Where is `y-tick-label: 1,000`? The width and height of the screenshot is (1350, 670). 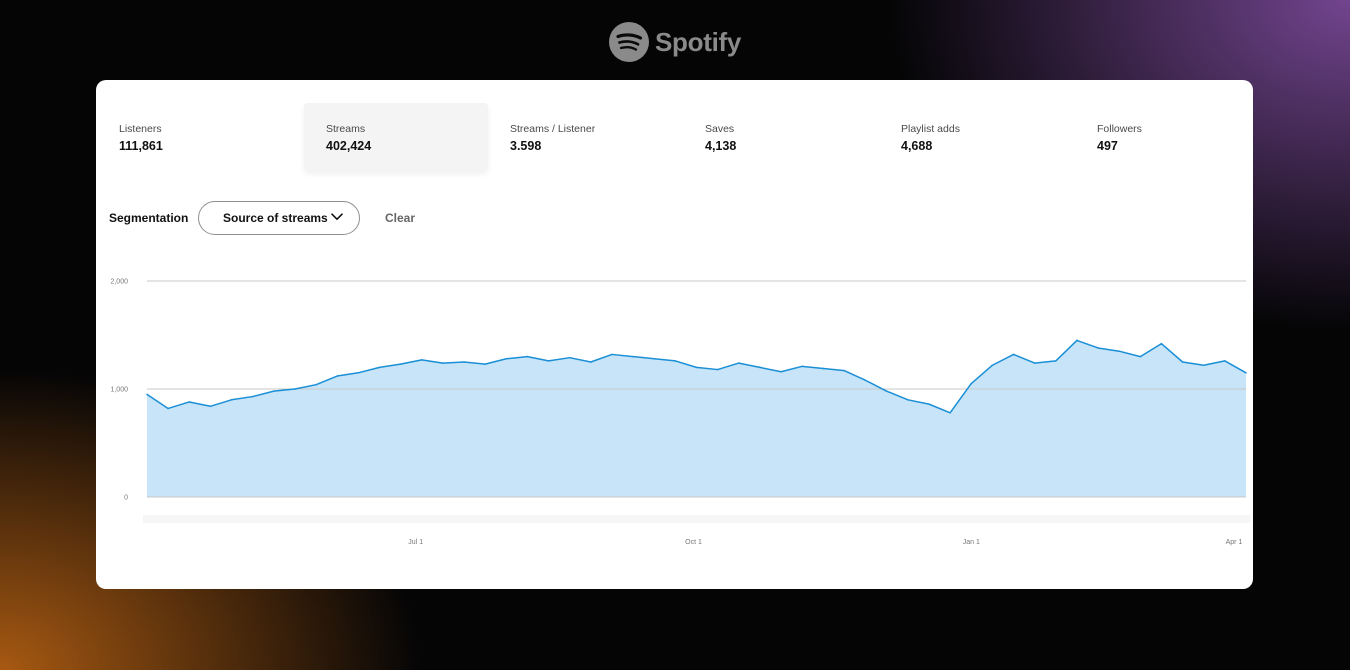
y-tick-label: 1,000 is located at coordinates (119, 390).